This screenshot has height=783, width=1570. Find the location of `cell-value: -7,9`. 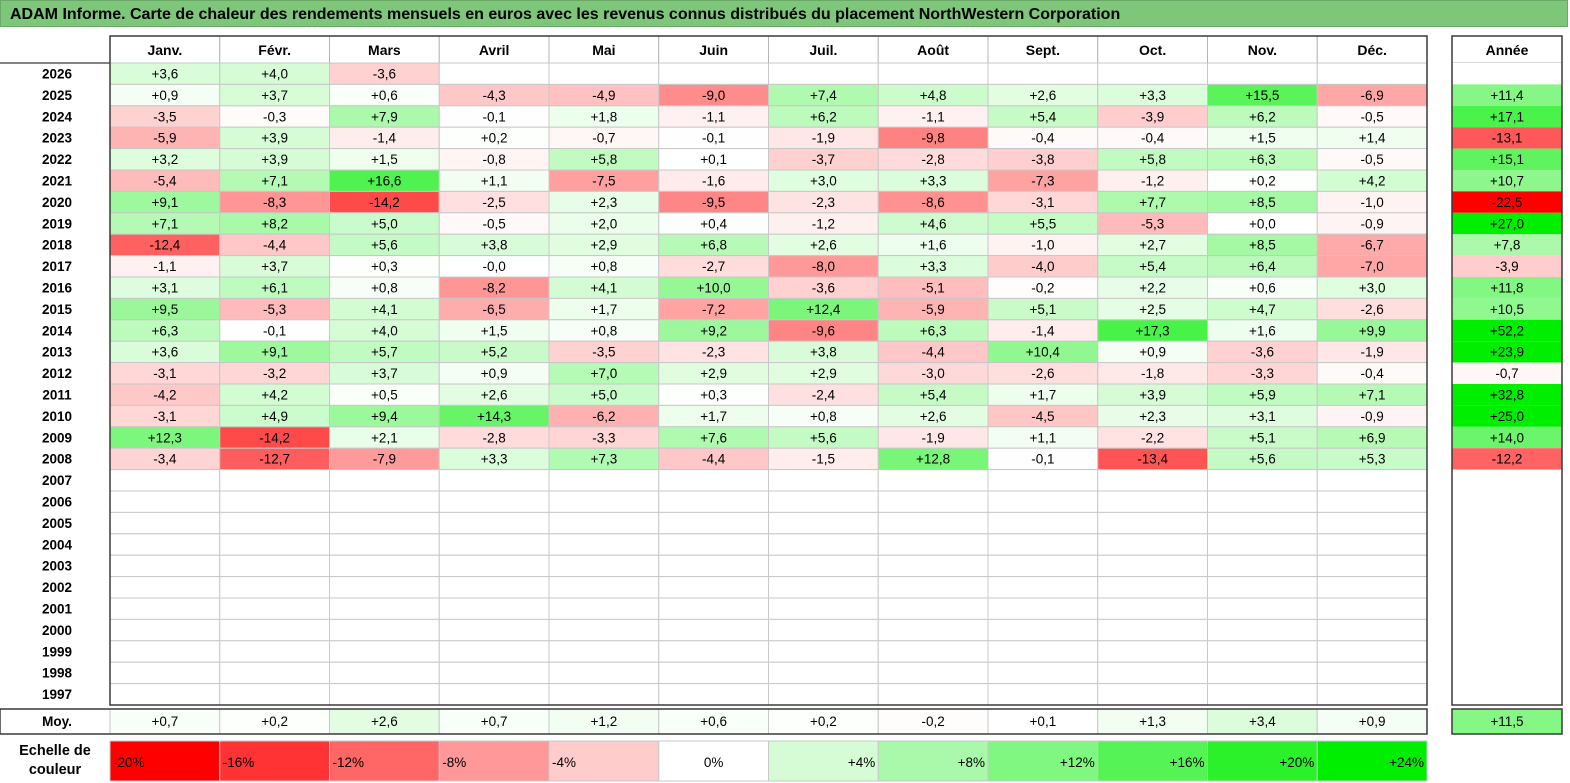

cell-value: -7,9 is located at coordinates (384, 459).